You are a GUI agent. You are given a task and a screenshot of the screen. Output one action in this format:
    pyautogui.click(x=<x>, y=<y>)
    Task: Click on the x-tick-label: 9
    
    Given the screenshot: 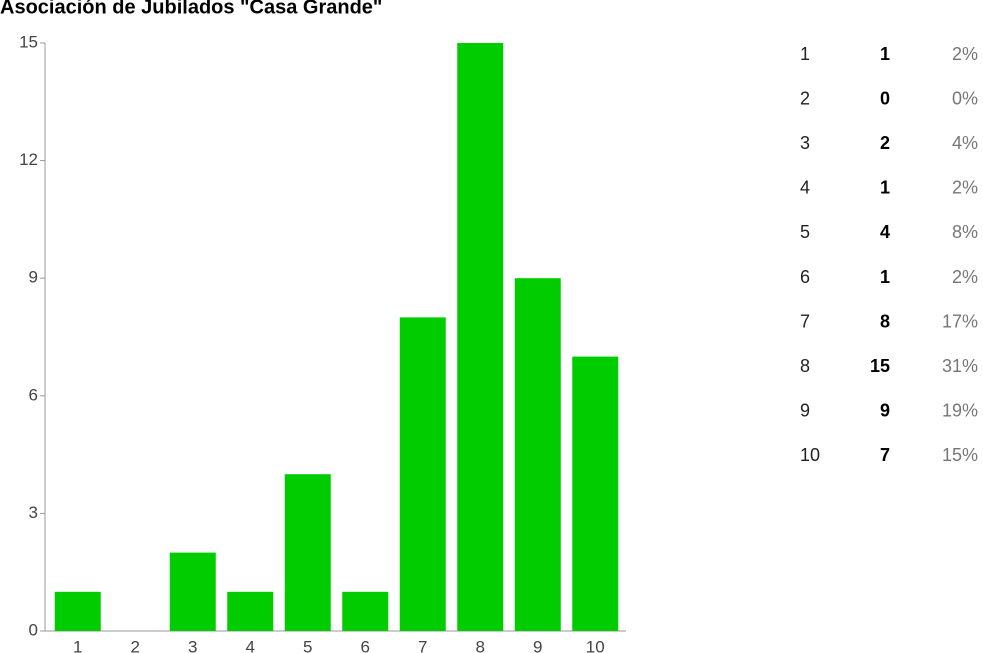 What is the action you would take?
    pyautogui.click(x=537, y=645)
    